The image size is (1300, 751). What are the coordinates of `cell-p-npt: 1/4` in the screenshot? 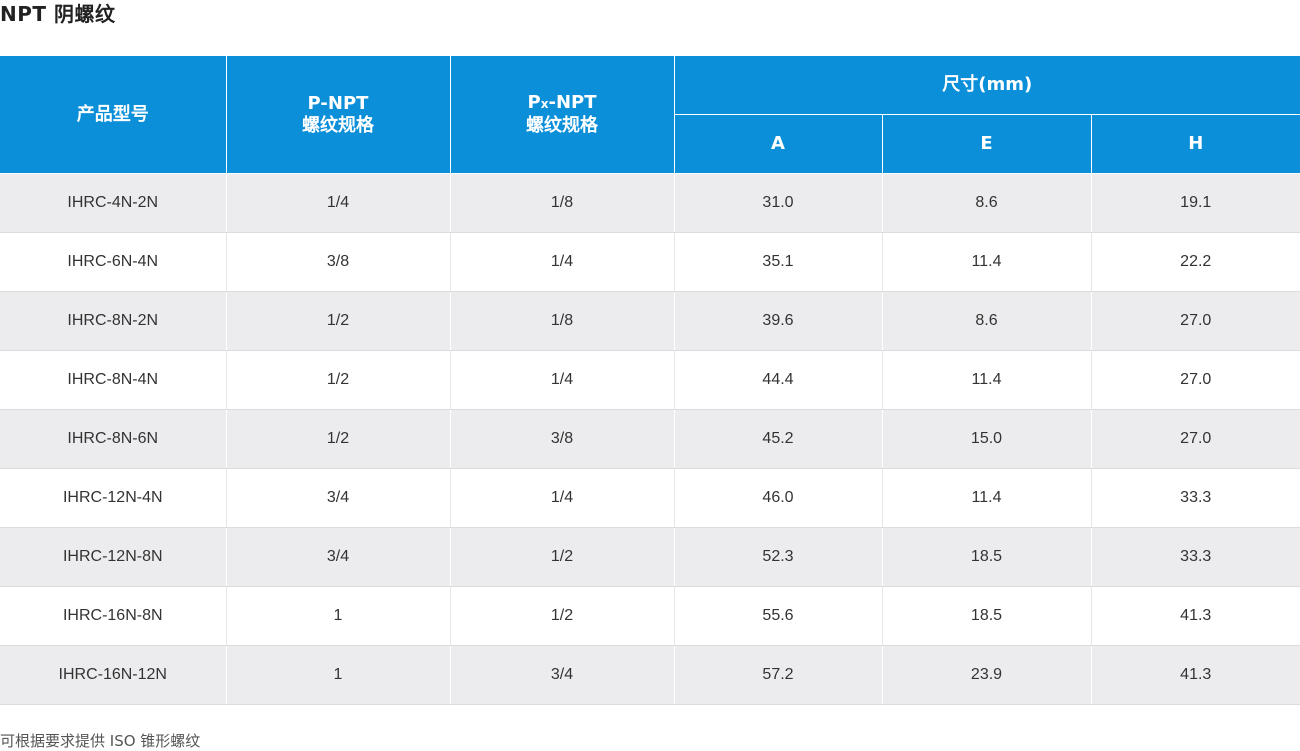 It's located at (338, 203).